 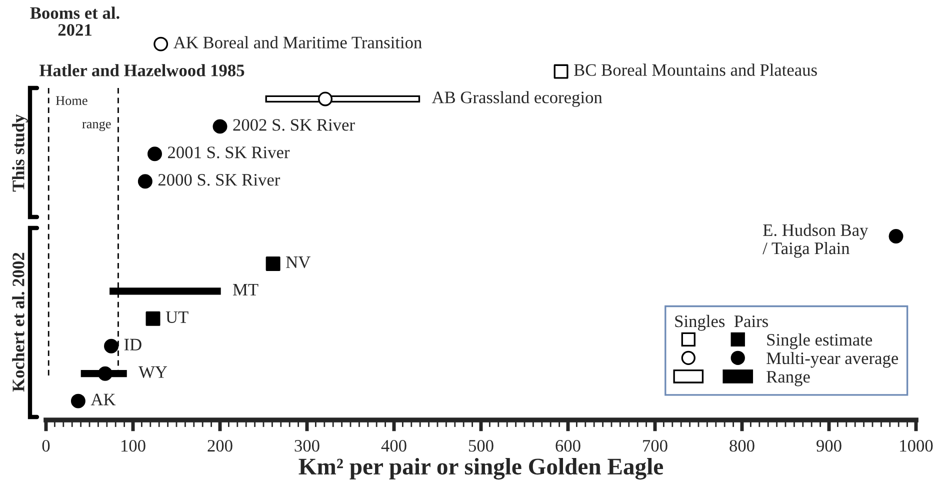 I want to click on x-tick-label: 800, so click(x=742, y=446).